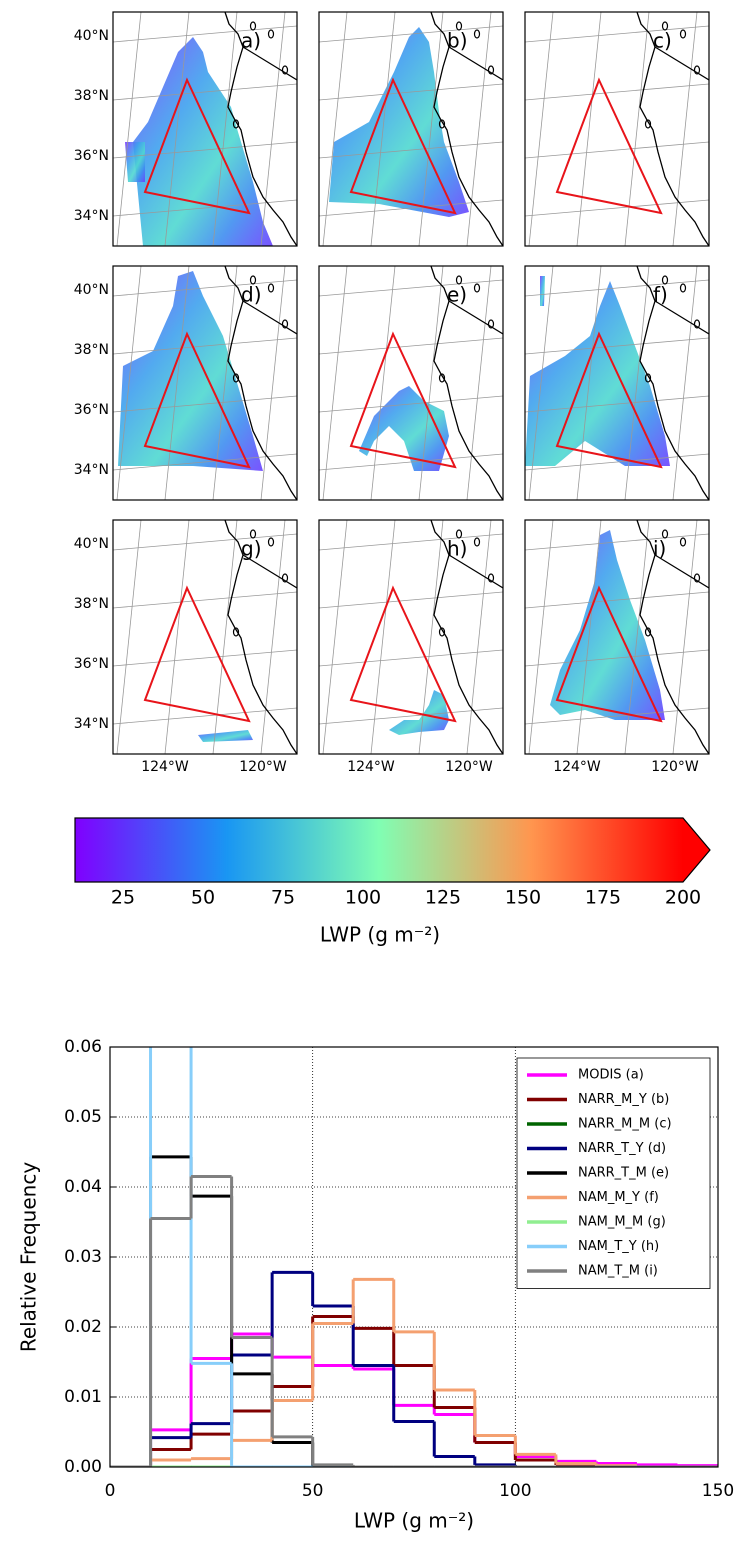  I want to click on x-tick-label: 150, so click(718, 1491).